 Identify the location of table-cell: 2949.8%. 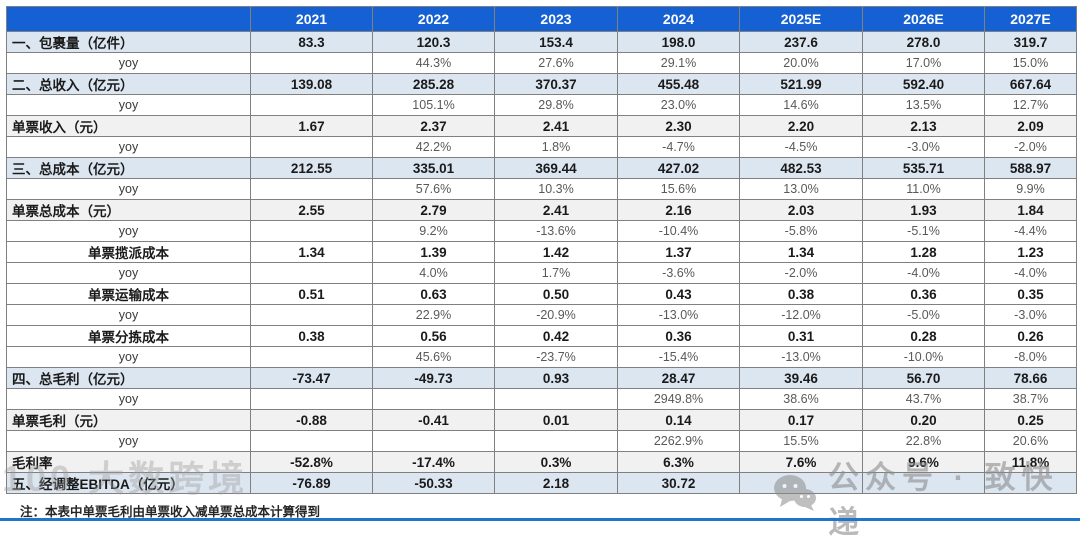
(678, 399).